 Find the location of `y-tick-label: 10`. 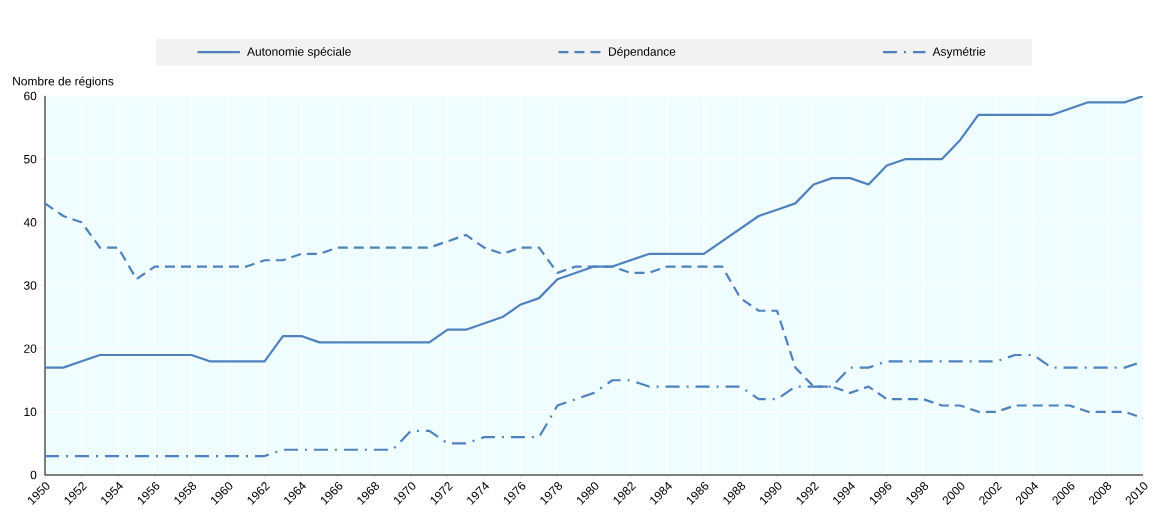

y-tick-label: 10 is located at coordinates (30, 412).